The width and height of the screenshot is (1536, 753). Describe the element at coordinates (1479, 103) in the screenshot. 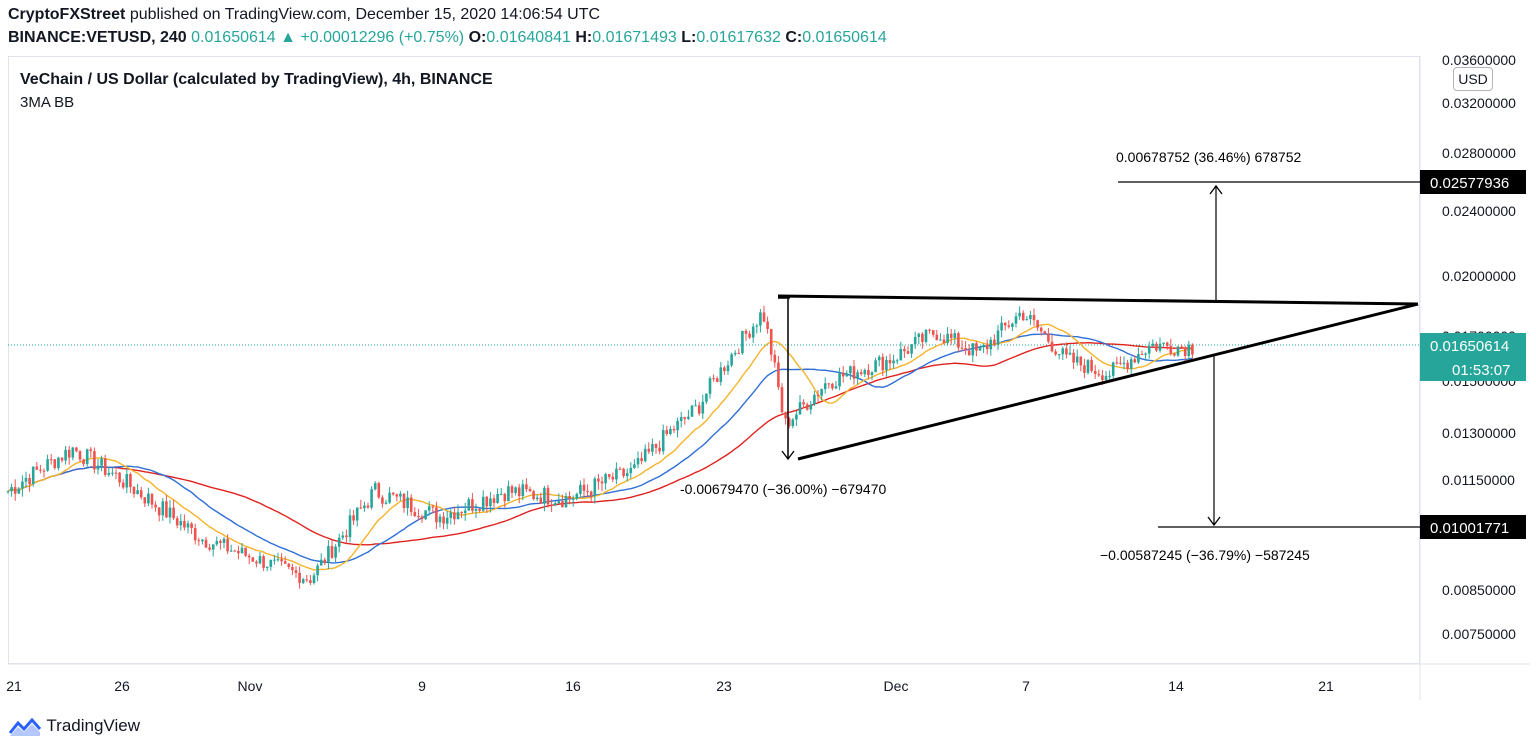

I see `price-tick-label: 0.03200000` at that location.